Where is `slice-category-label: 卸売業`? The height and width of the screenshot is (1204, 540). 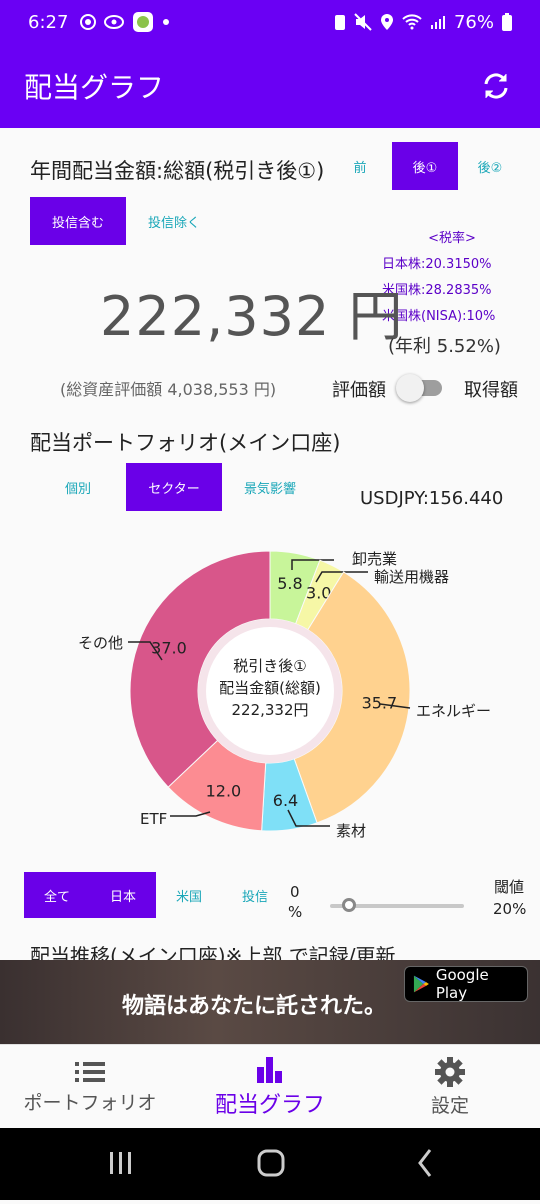
slice-category-label: 卸売業 is located at coordinates (374, 559).